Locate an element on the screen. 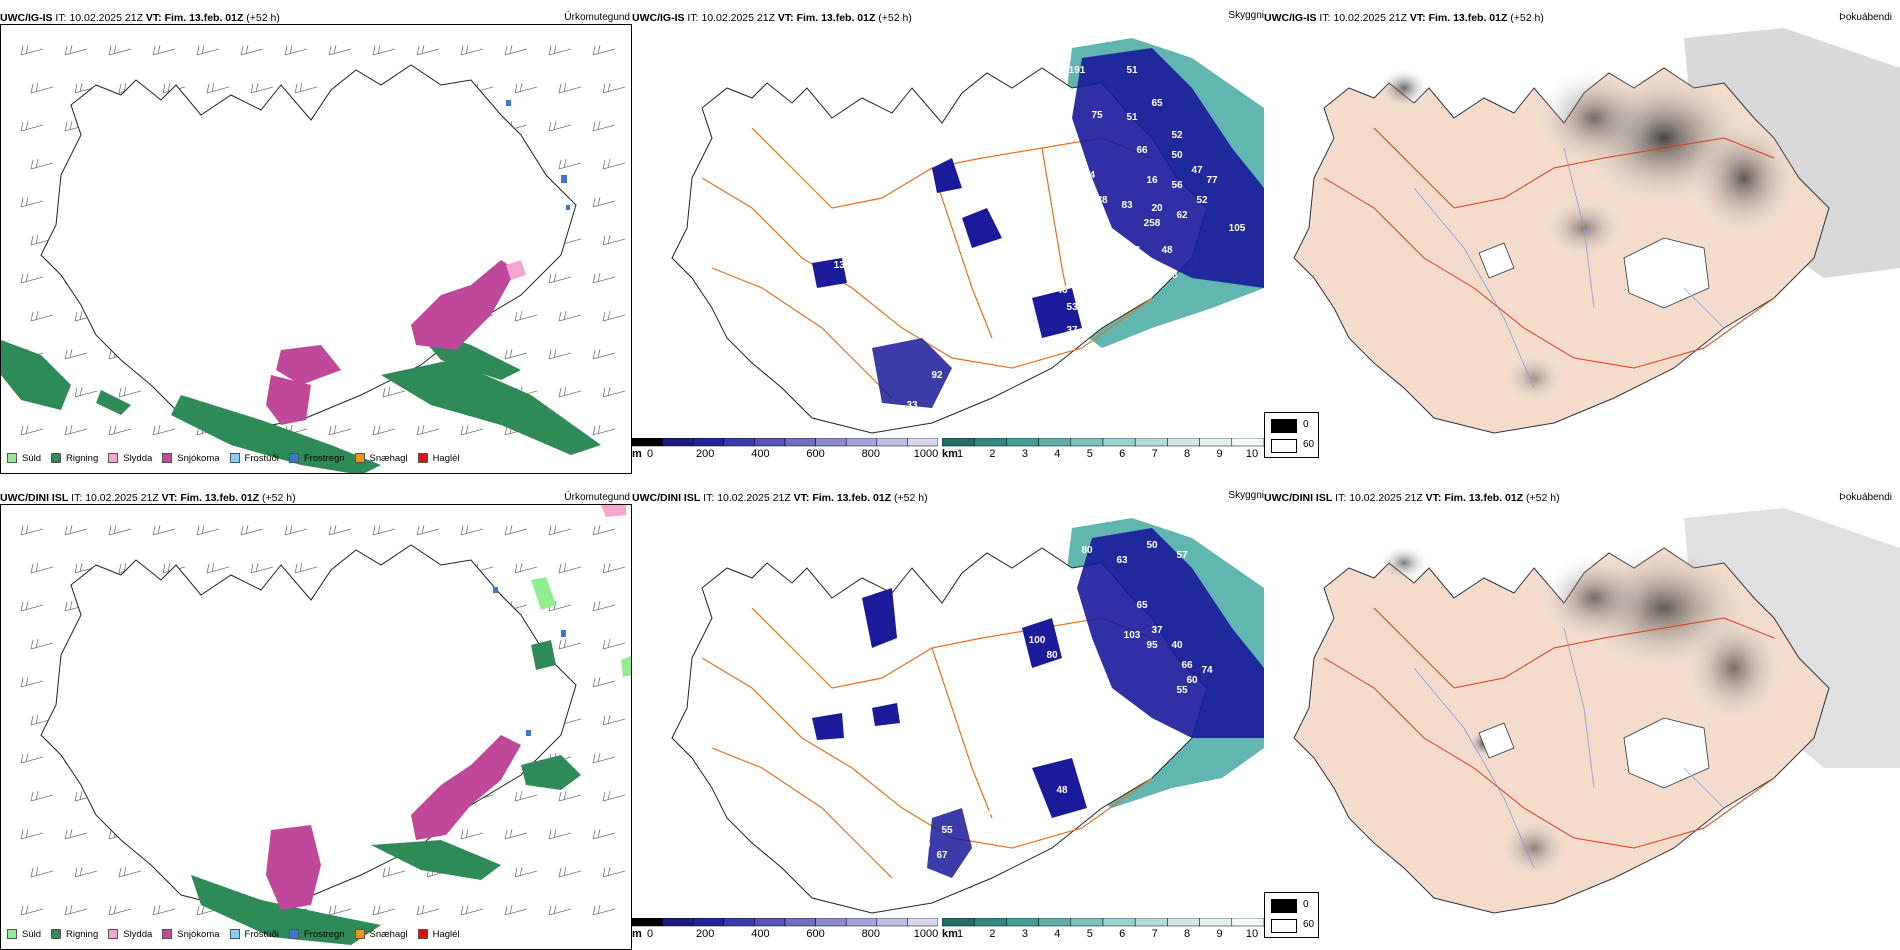 This screenshot has height=950, width=1900. colorbar-tick: 6 is located at coordinates (1122, 934).